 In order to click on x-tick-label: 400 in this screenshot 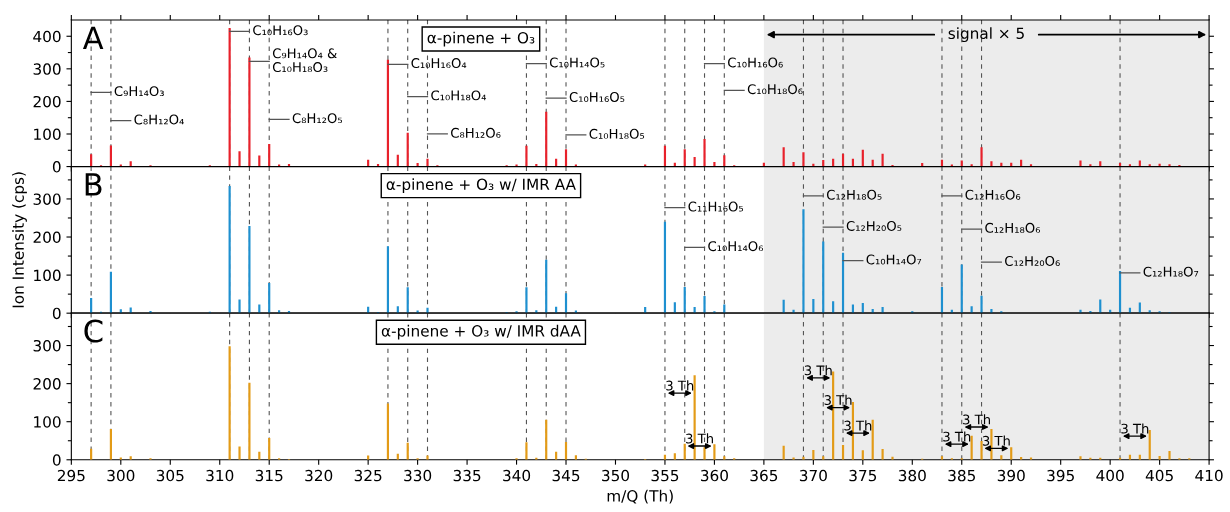, I will do `click(1110, 475)`.